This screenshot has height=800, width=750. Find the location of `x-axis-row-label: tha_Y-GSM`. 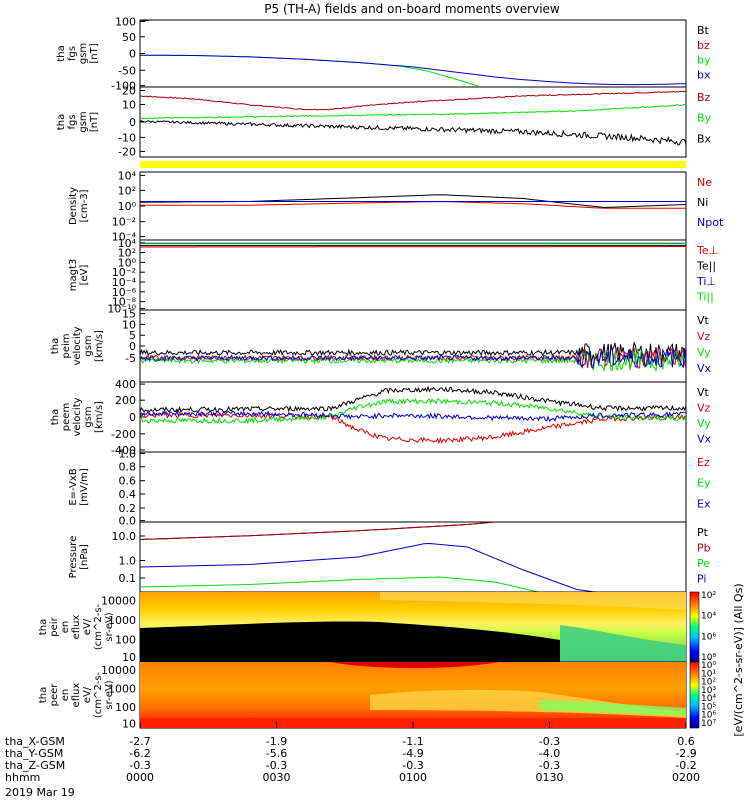

x-axis-row-label: tha_Y-GSM is located at coordinates (34, 753).